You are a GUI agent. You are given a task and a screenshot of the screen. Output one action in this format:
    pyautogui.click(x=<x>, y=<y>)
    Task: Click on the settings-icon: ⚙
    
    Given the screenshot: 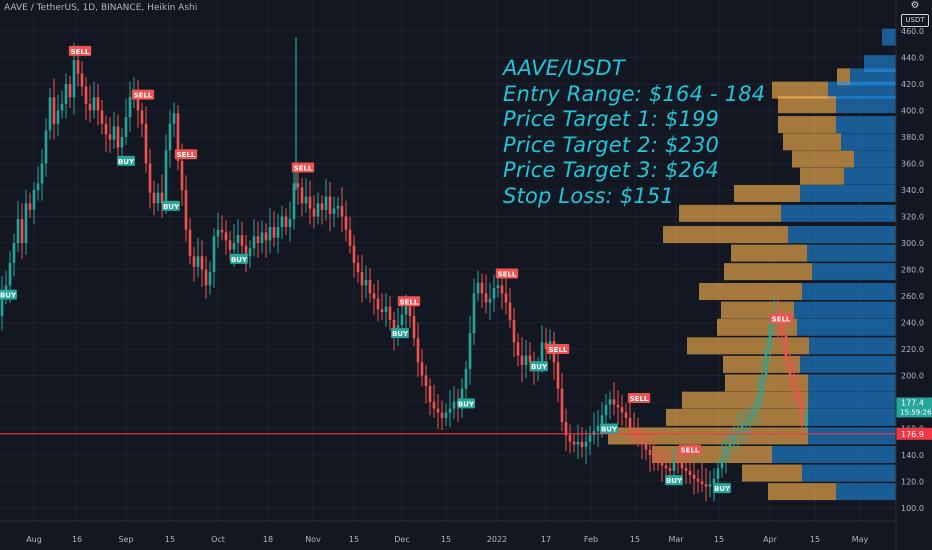 What is the action you would take?
    pyautogui.click(x=915, y=5)
    